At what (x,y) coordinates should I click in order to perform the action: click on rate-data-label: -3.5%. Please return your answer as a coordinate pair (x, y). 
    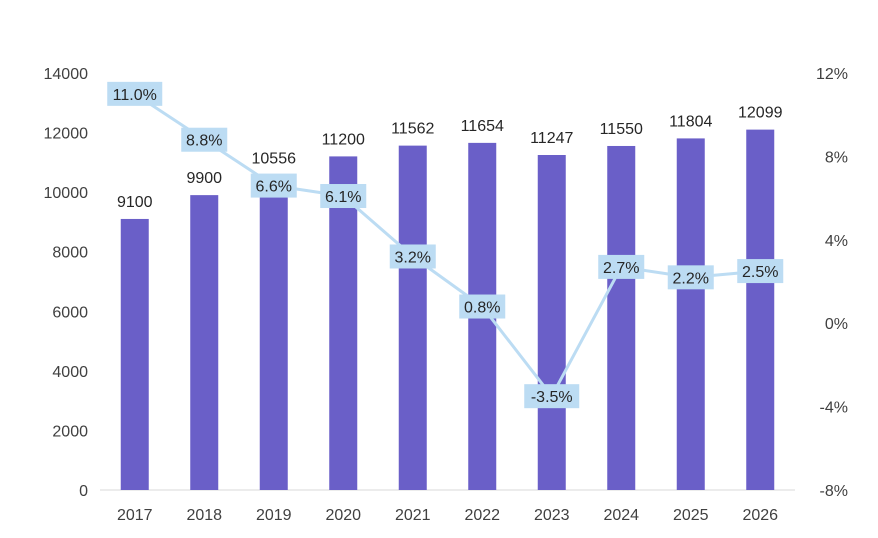
    Looking at the image, I should click on (552, 396).